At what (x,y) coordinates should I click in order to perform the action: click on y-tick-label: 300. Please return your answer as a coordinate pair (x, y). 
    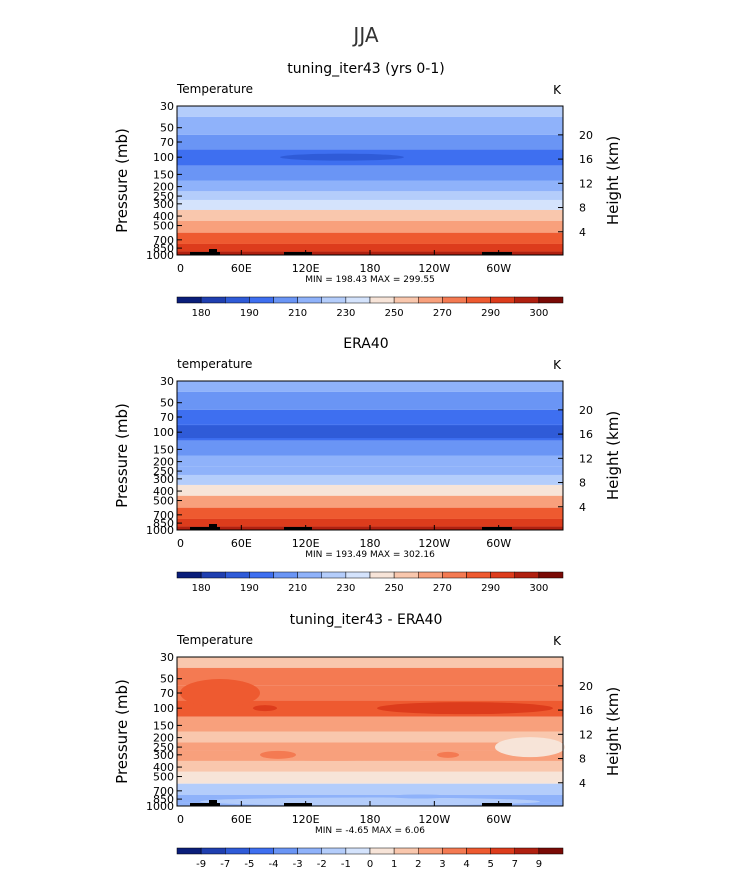
    Looking at the image, I should click on (163, 204).